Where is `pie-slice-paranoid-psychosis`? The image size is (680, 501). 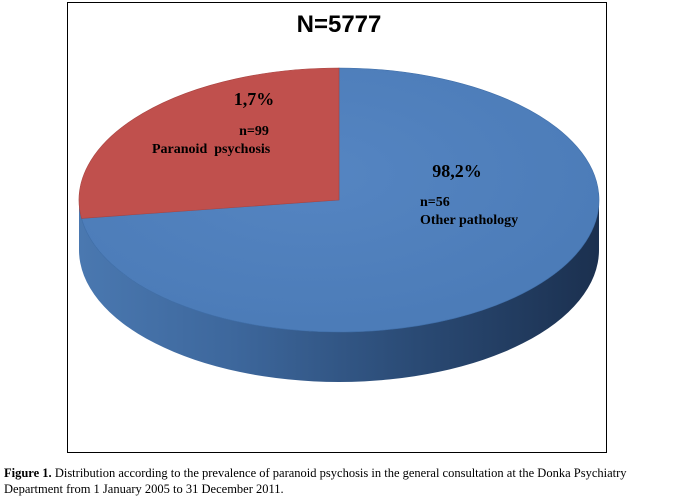
pie-slice-paranoid-psychosis is located at coordinates (209, 143).